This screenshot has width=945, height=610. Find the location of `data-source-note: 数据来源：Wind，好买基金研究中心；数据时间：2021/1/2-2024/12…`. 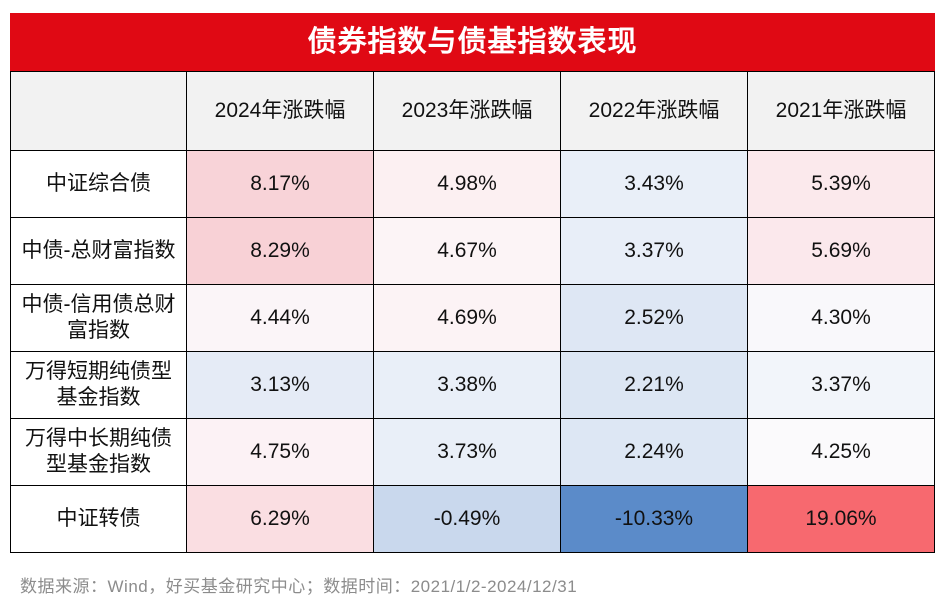

data-source-note: 数据来源：Wind，好买基金研究中心；数据时间：2021/1/2-2024/12… is located at coordinates (299, 586).